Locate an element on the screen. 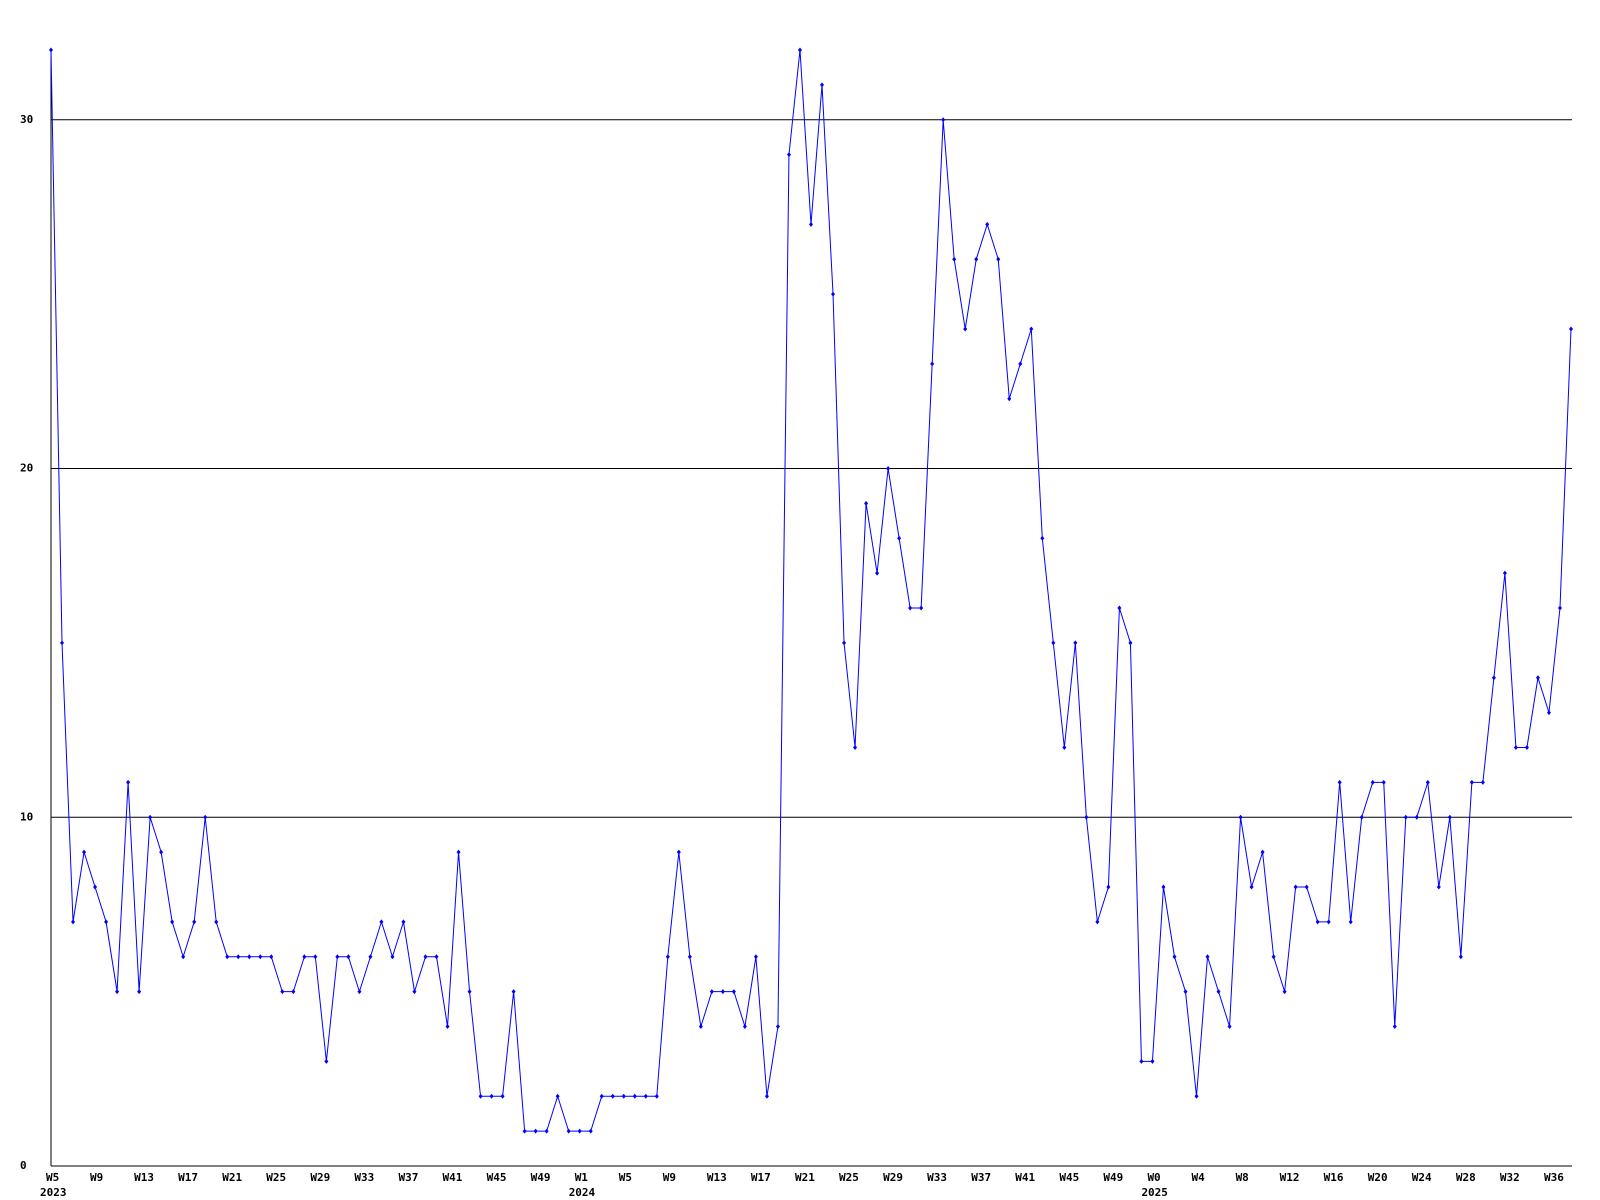 The image size is (1600, 1200). y-tick-label: 0 is located at coordinates (23, 1165).